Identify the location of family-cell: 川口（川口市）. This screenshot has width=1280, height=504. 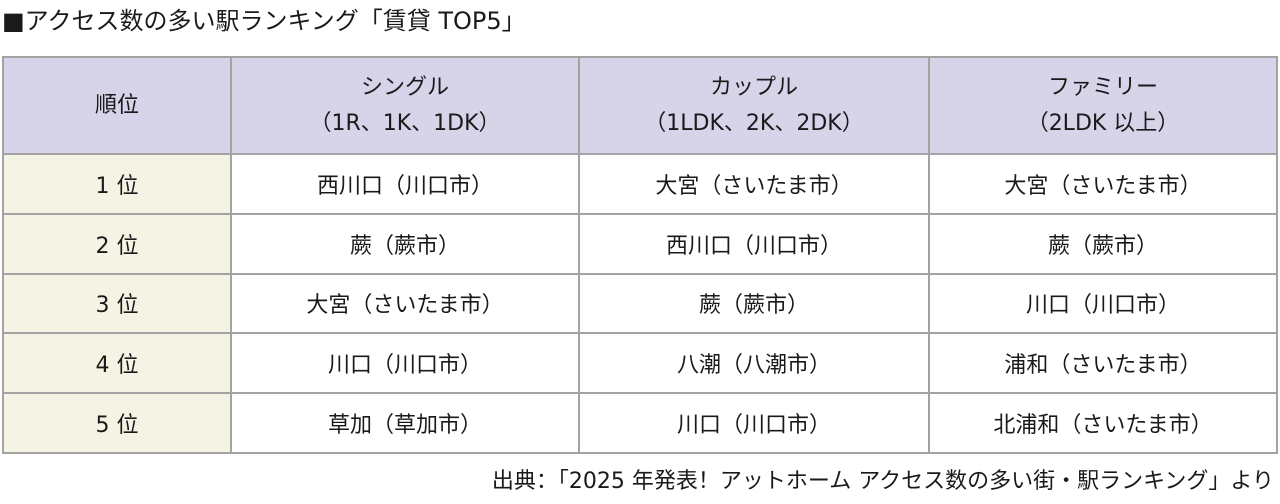
(1103, 303).